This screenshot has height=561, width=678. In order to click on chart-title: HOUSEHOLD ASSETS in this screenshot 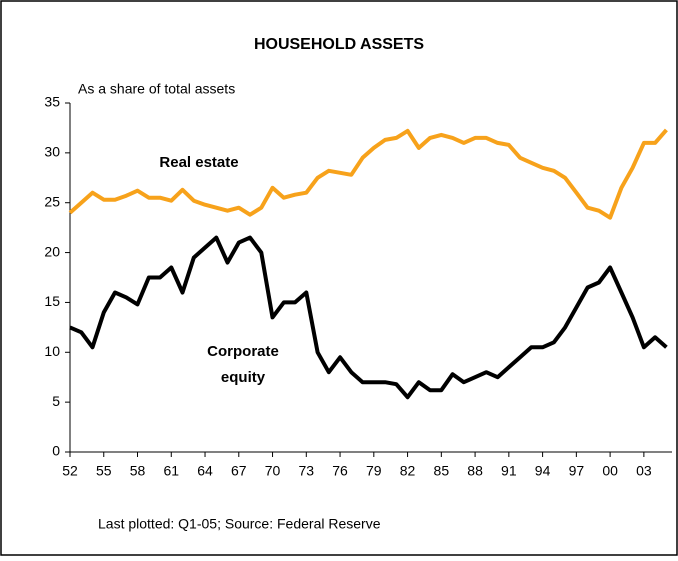, I will do `click(339, 44)`.